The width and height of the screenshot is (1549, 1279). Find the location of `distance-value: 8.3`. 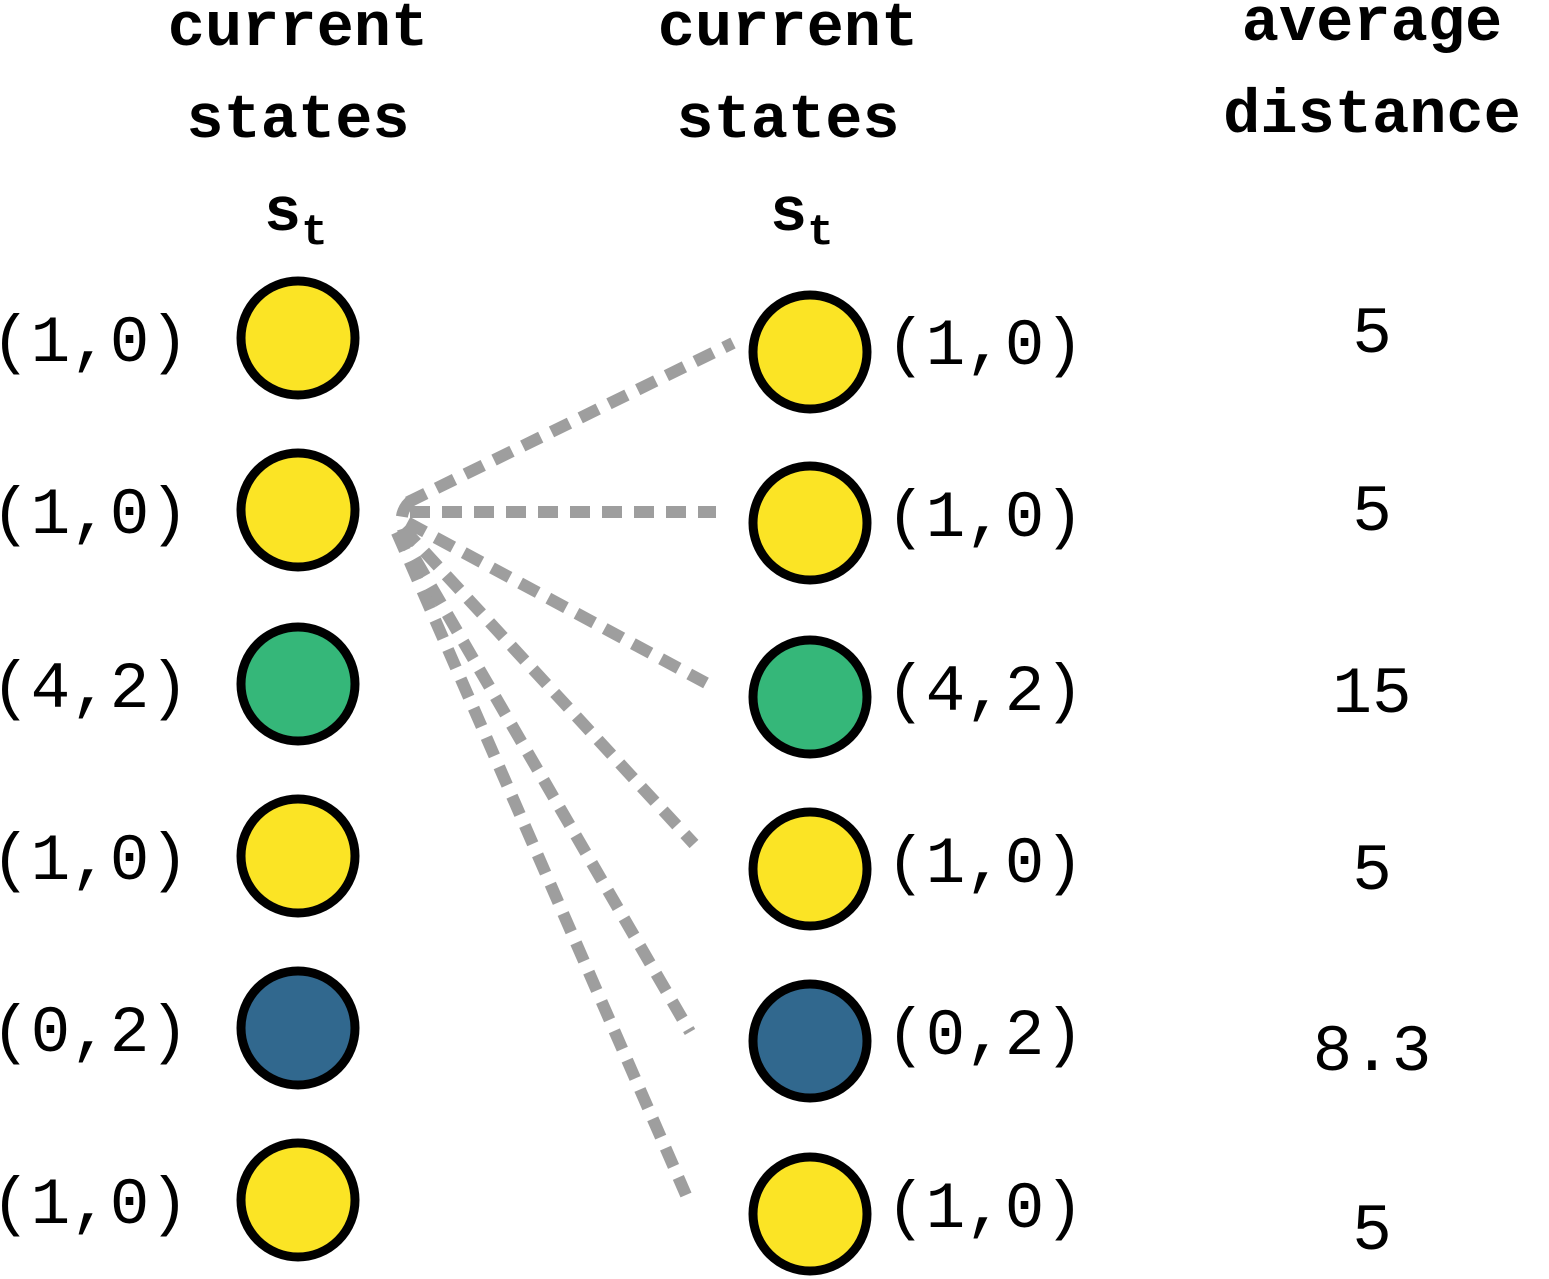

distance-value: 8.3 is located at coordinates (1372, 1052).